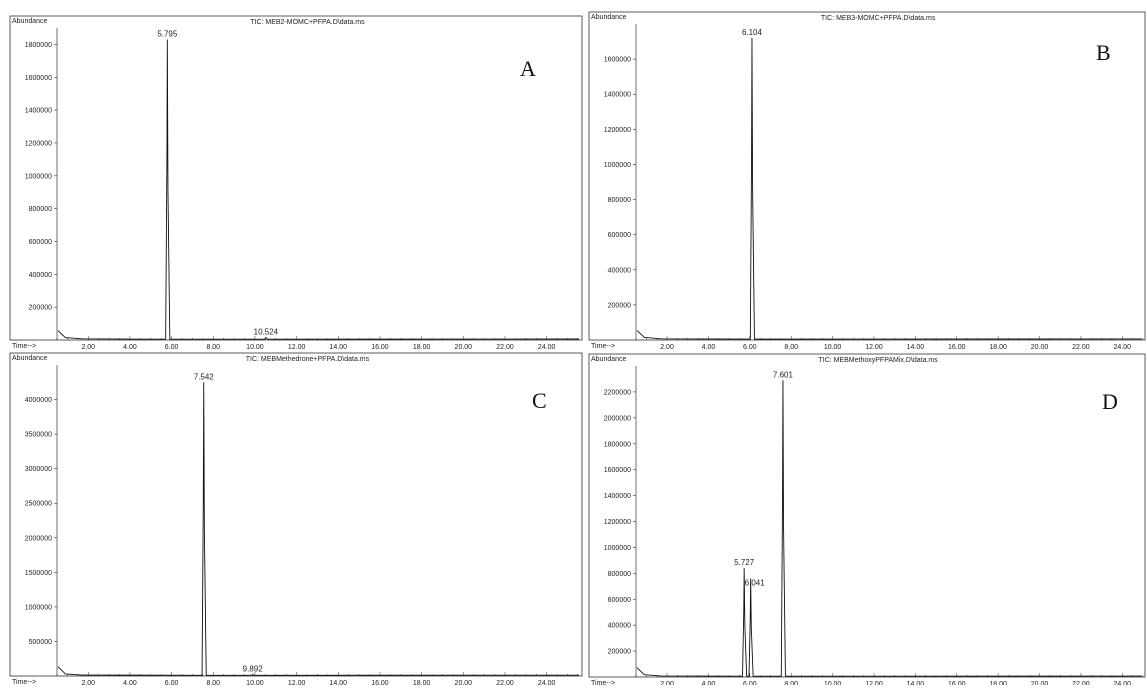  What do you see at coordinates (528, 68) in the screenshot?
I see `panel-letter: A` at bounding box center [528, 68].